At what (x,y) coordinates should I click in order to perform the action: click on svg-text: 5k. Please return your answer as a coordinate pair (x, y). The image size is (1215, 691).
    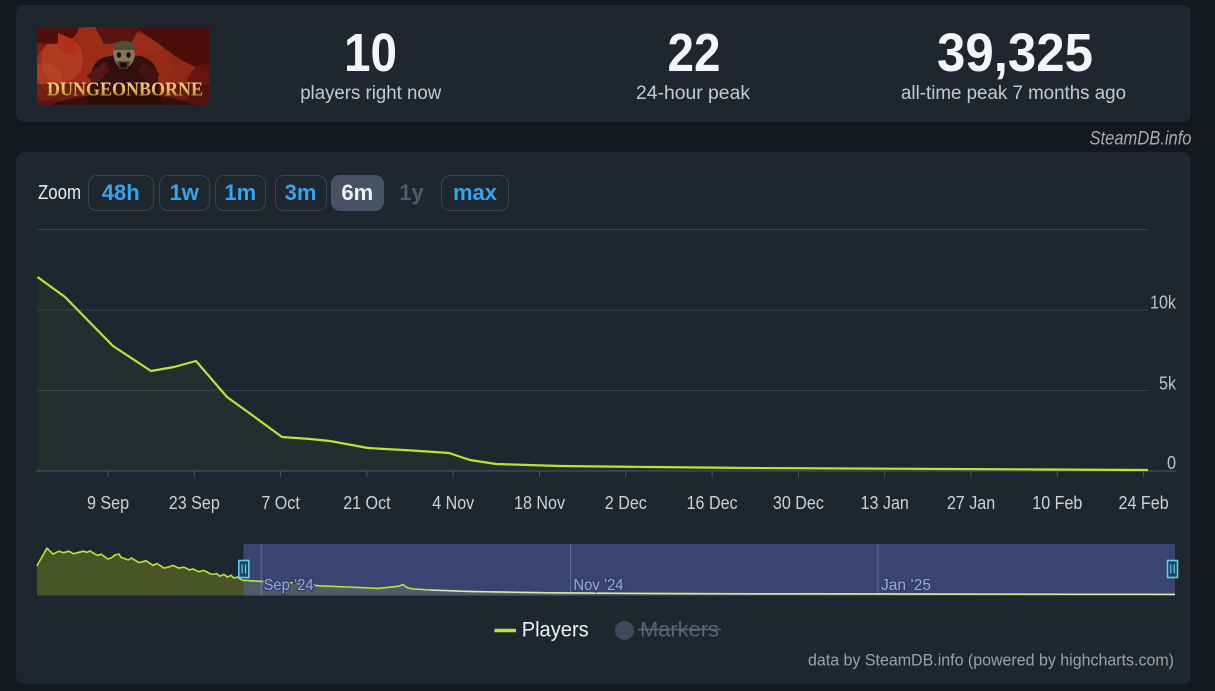
    Looking at the image, I should click on (1168, 382).